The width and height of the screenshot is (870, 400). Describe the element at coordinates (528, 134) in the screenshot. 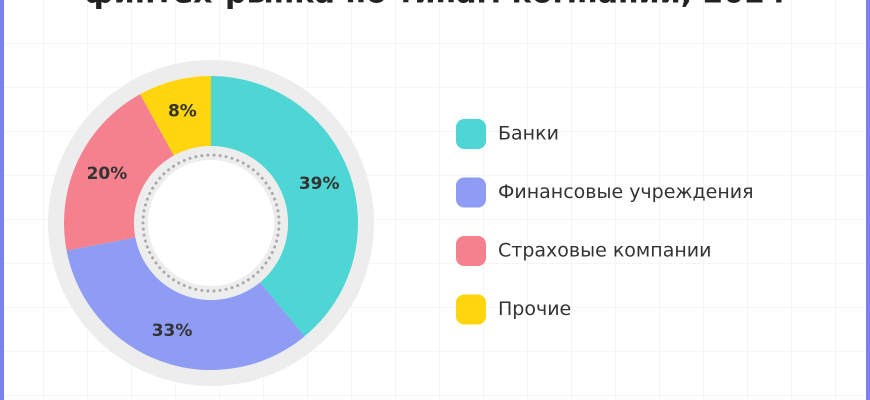

I see `legend-label: Банки` at that location.